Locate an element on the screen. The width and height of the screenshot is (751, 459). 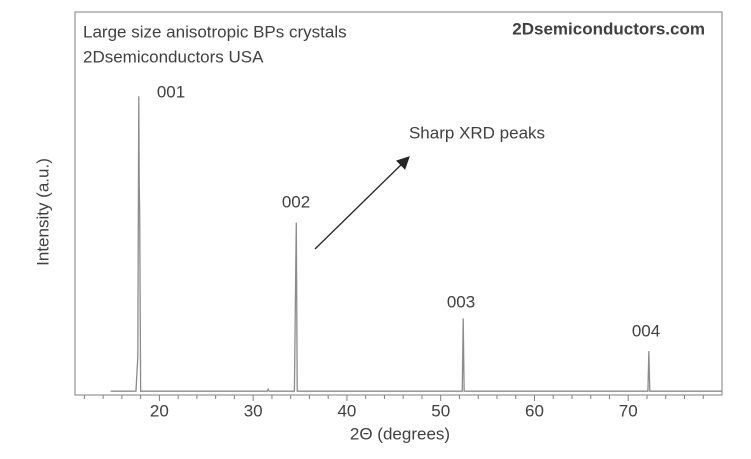
x-tick-label: 50 is located at coordinates (440, 410).